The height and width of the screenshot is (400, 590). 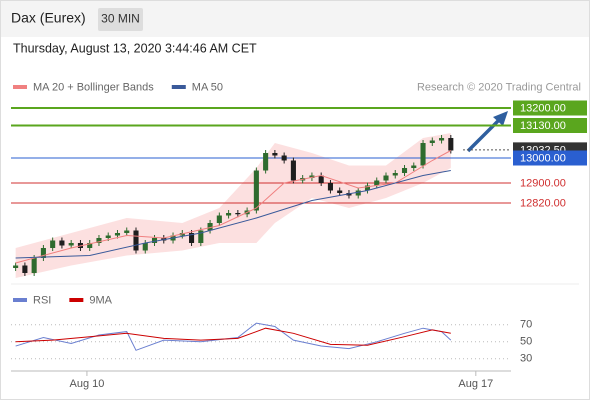 I want to click on x-tick-label: Aug 10, so click(x=86, y=384).